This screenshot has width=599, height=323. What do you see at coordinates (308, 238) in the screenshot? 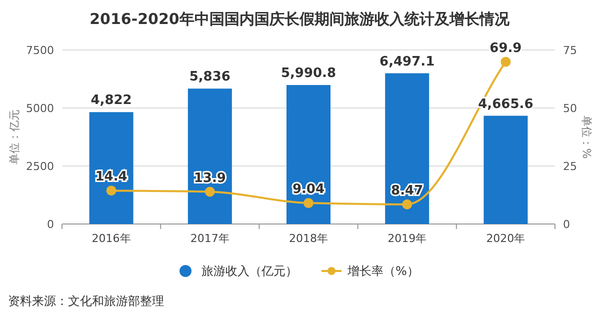
I see `x-tick-label: 2018年` at bounding box center [308, 238].